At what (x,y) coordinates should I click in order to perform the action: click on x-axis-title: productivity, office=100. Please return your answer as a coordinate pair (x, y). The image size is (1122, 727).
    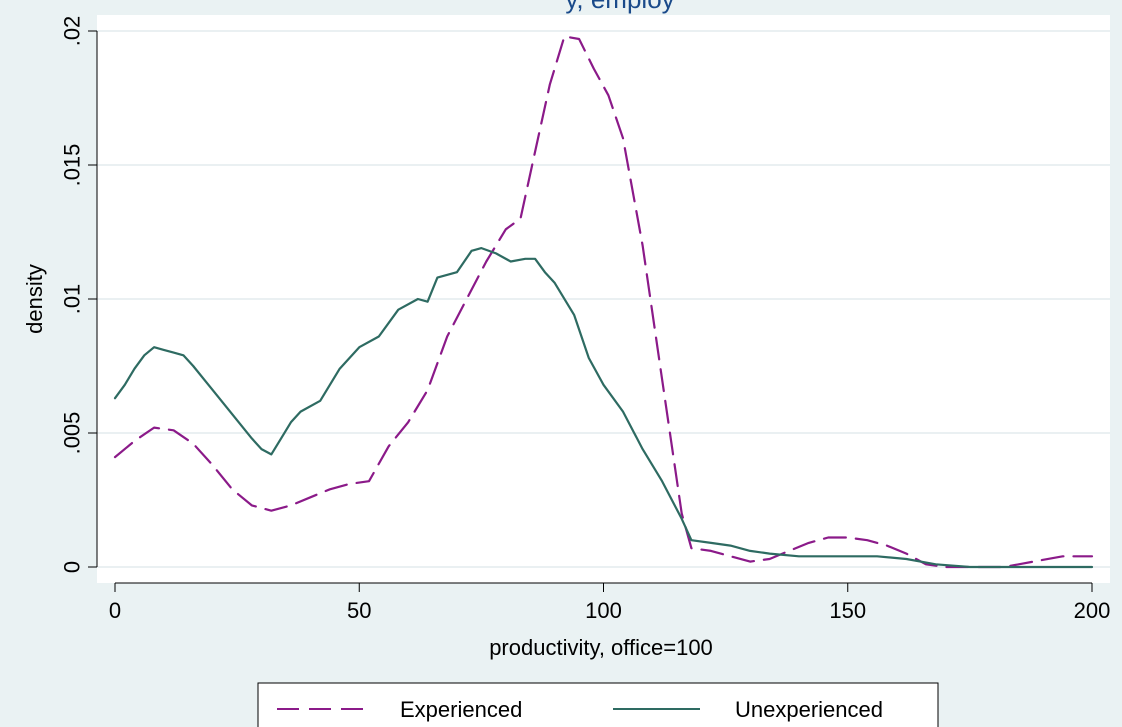
    Looking at the image, I should click on (601, 647).